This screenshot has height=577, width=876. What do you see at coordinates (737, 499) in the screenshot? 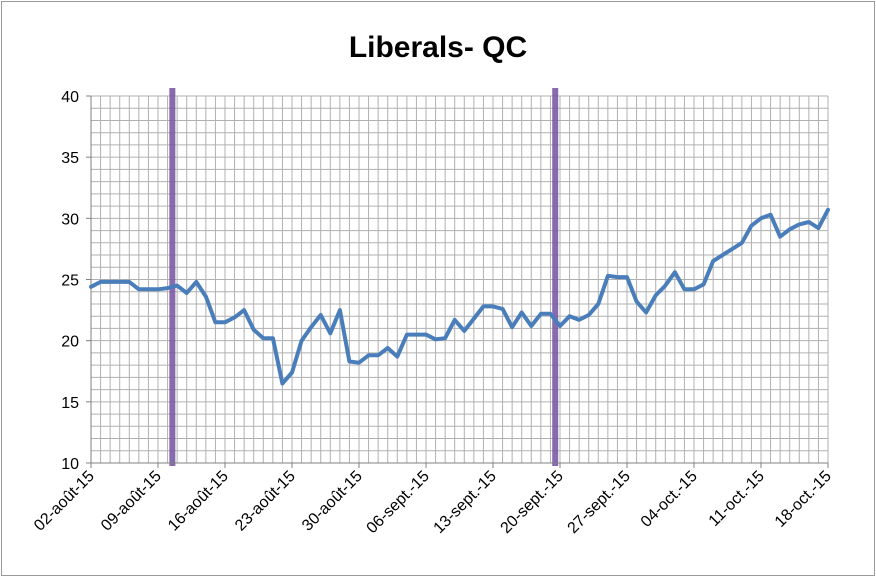
I see `x-tick-label: 11-oct.-15` at bounding box center [737, 499].